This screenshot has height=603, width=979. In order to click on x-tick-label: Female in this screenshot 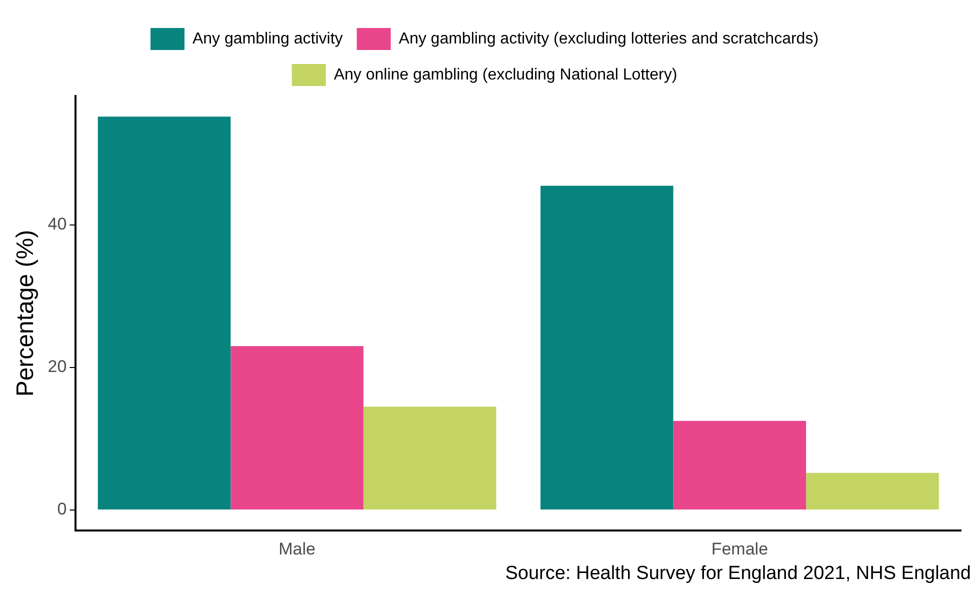, I will do `click(739, 548)`.